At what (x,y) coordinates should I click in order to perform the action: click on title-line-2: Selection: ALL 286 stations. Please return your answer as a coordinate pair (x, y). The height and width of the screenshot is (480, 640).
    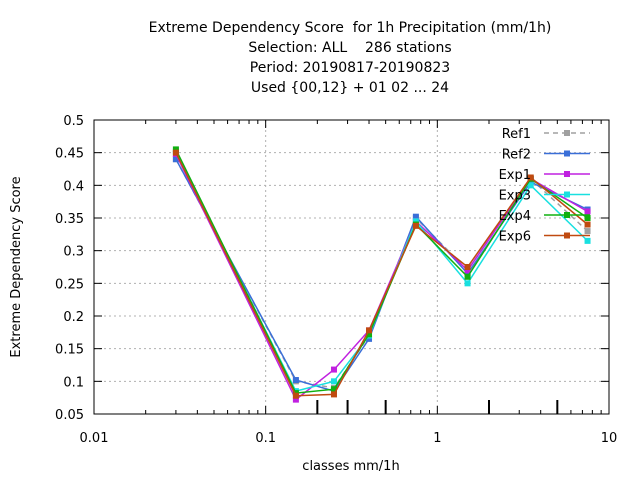
    Looking at the image, I should click on (350, 48).